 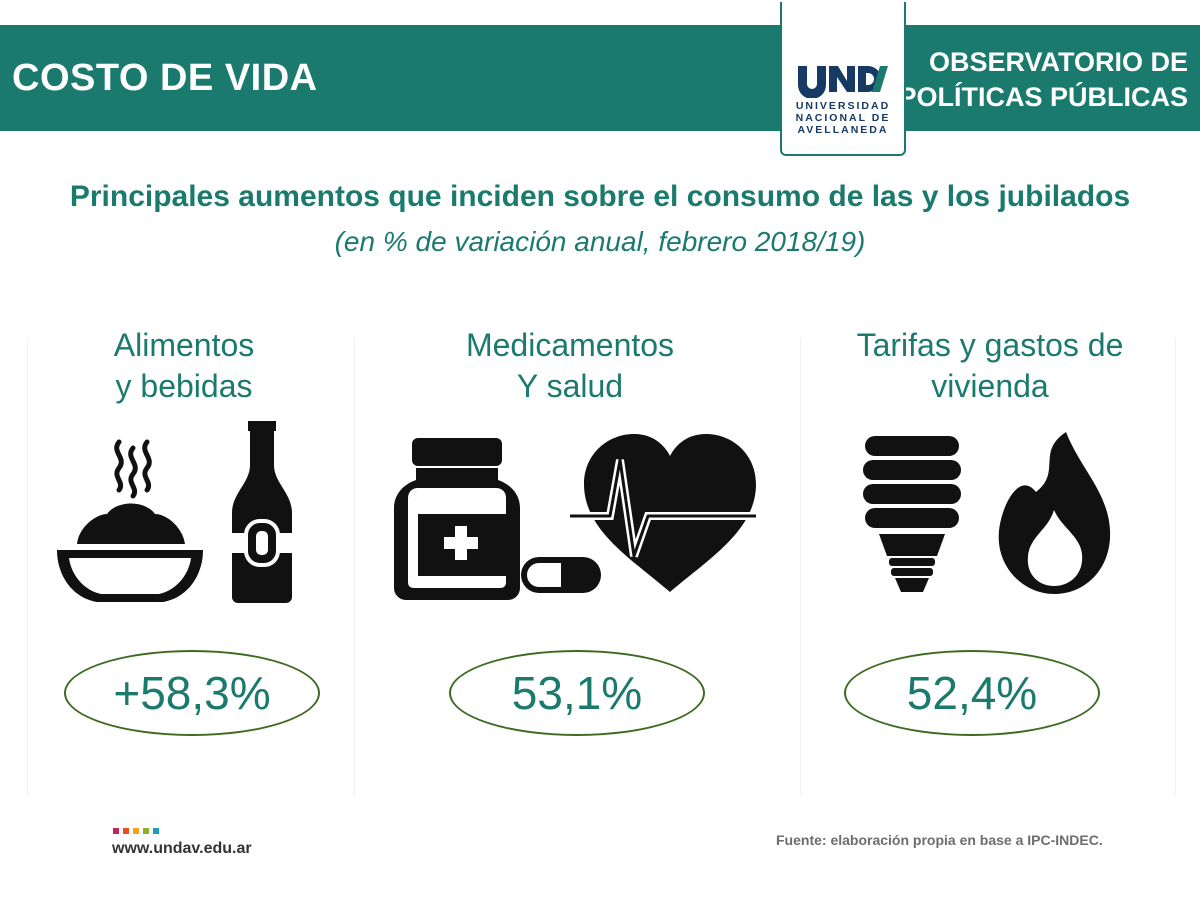 I want to click on heart-pulse-icon, so click(x=663, y=513).